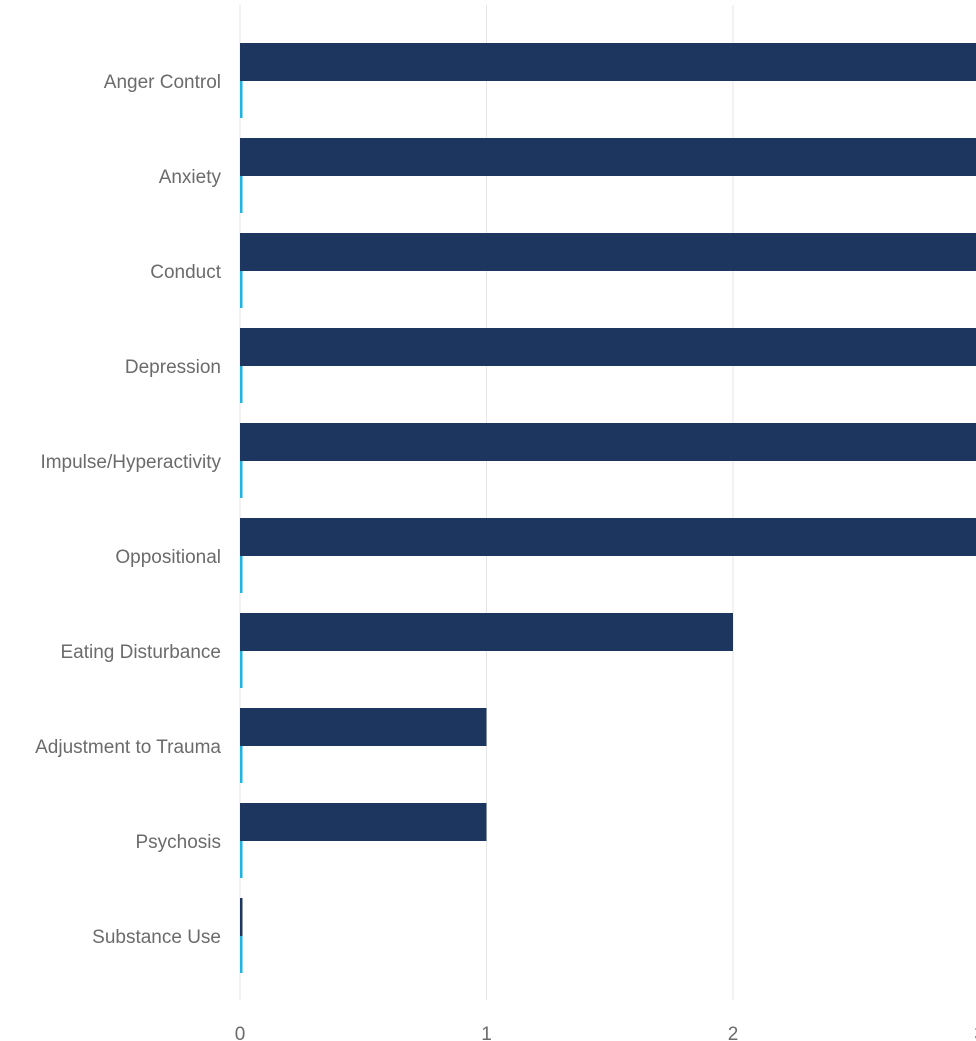  What do you see at coordinates (190, 177) in the screenshot?
I see `category-label: Anxiety` at bounding box center [190, 177].